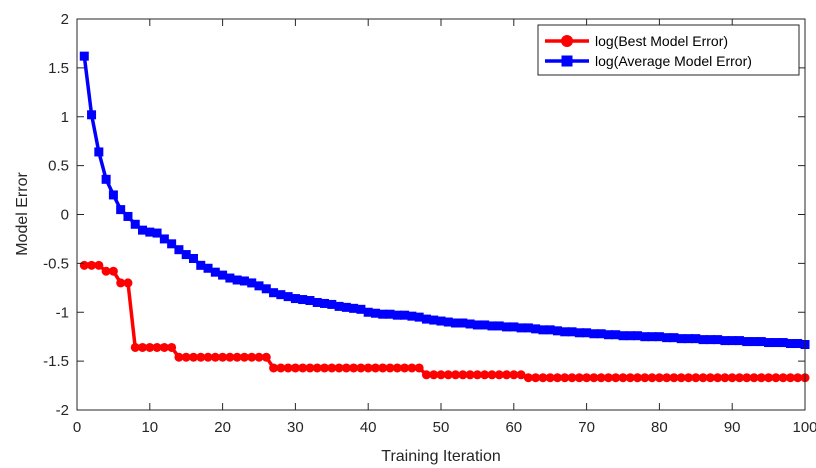  Describe the element at coordinates (513, 427) in the screenshot. I see `x-tick-label: 60` at that location.